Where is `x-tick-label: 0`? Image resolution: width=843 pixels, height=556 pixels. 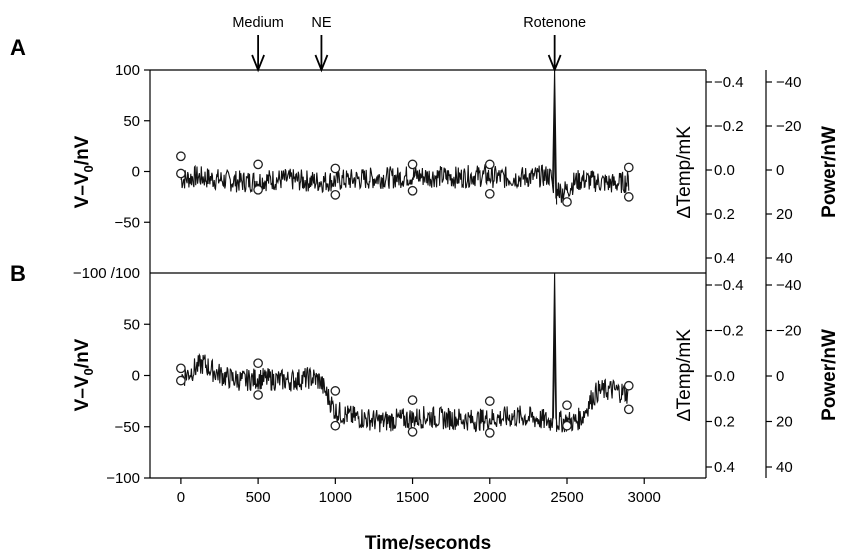
x-tick-label: 0 is located at coordinates (181, 497).